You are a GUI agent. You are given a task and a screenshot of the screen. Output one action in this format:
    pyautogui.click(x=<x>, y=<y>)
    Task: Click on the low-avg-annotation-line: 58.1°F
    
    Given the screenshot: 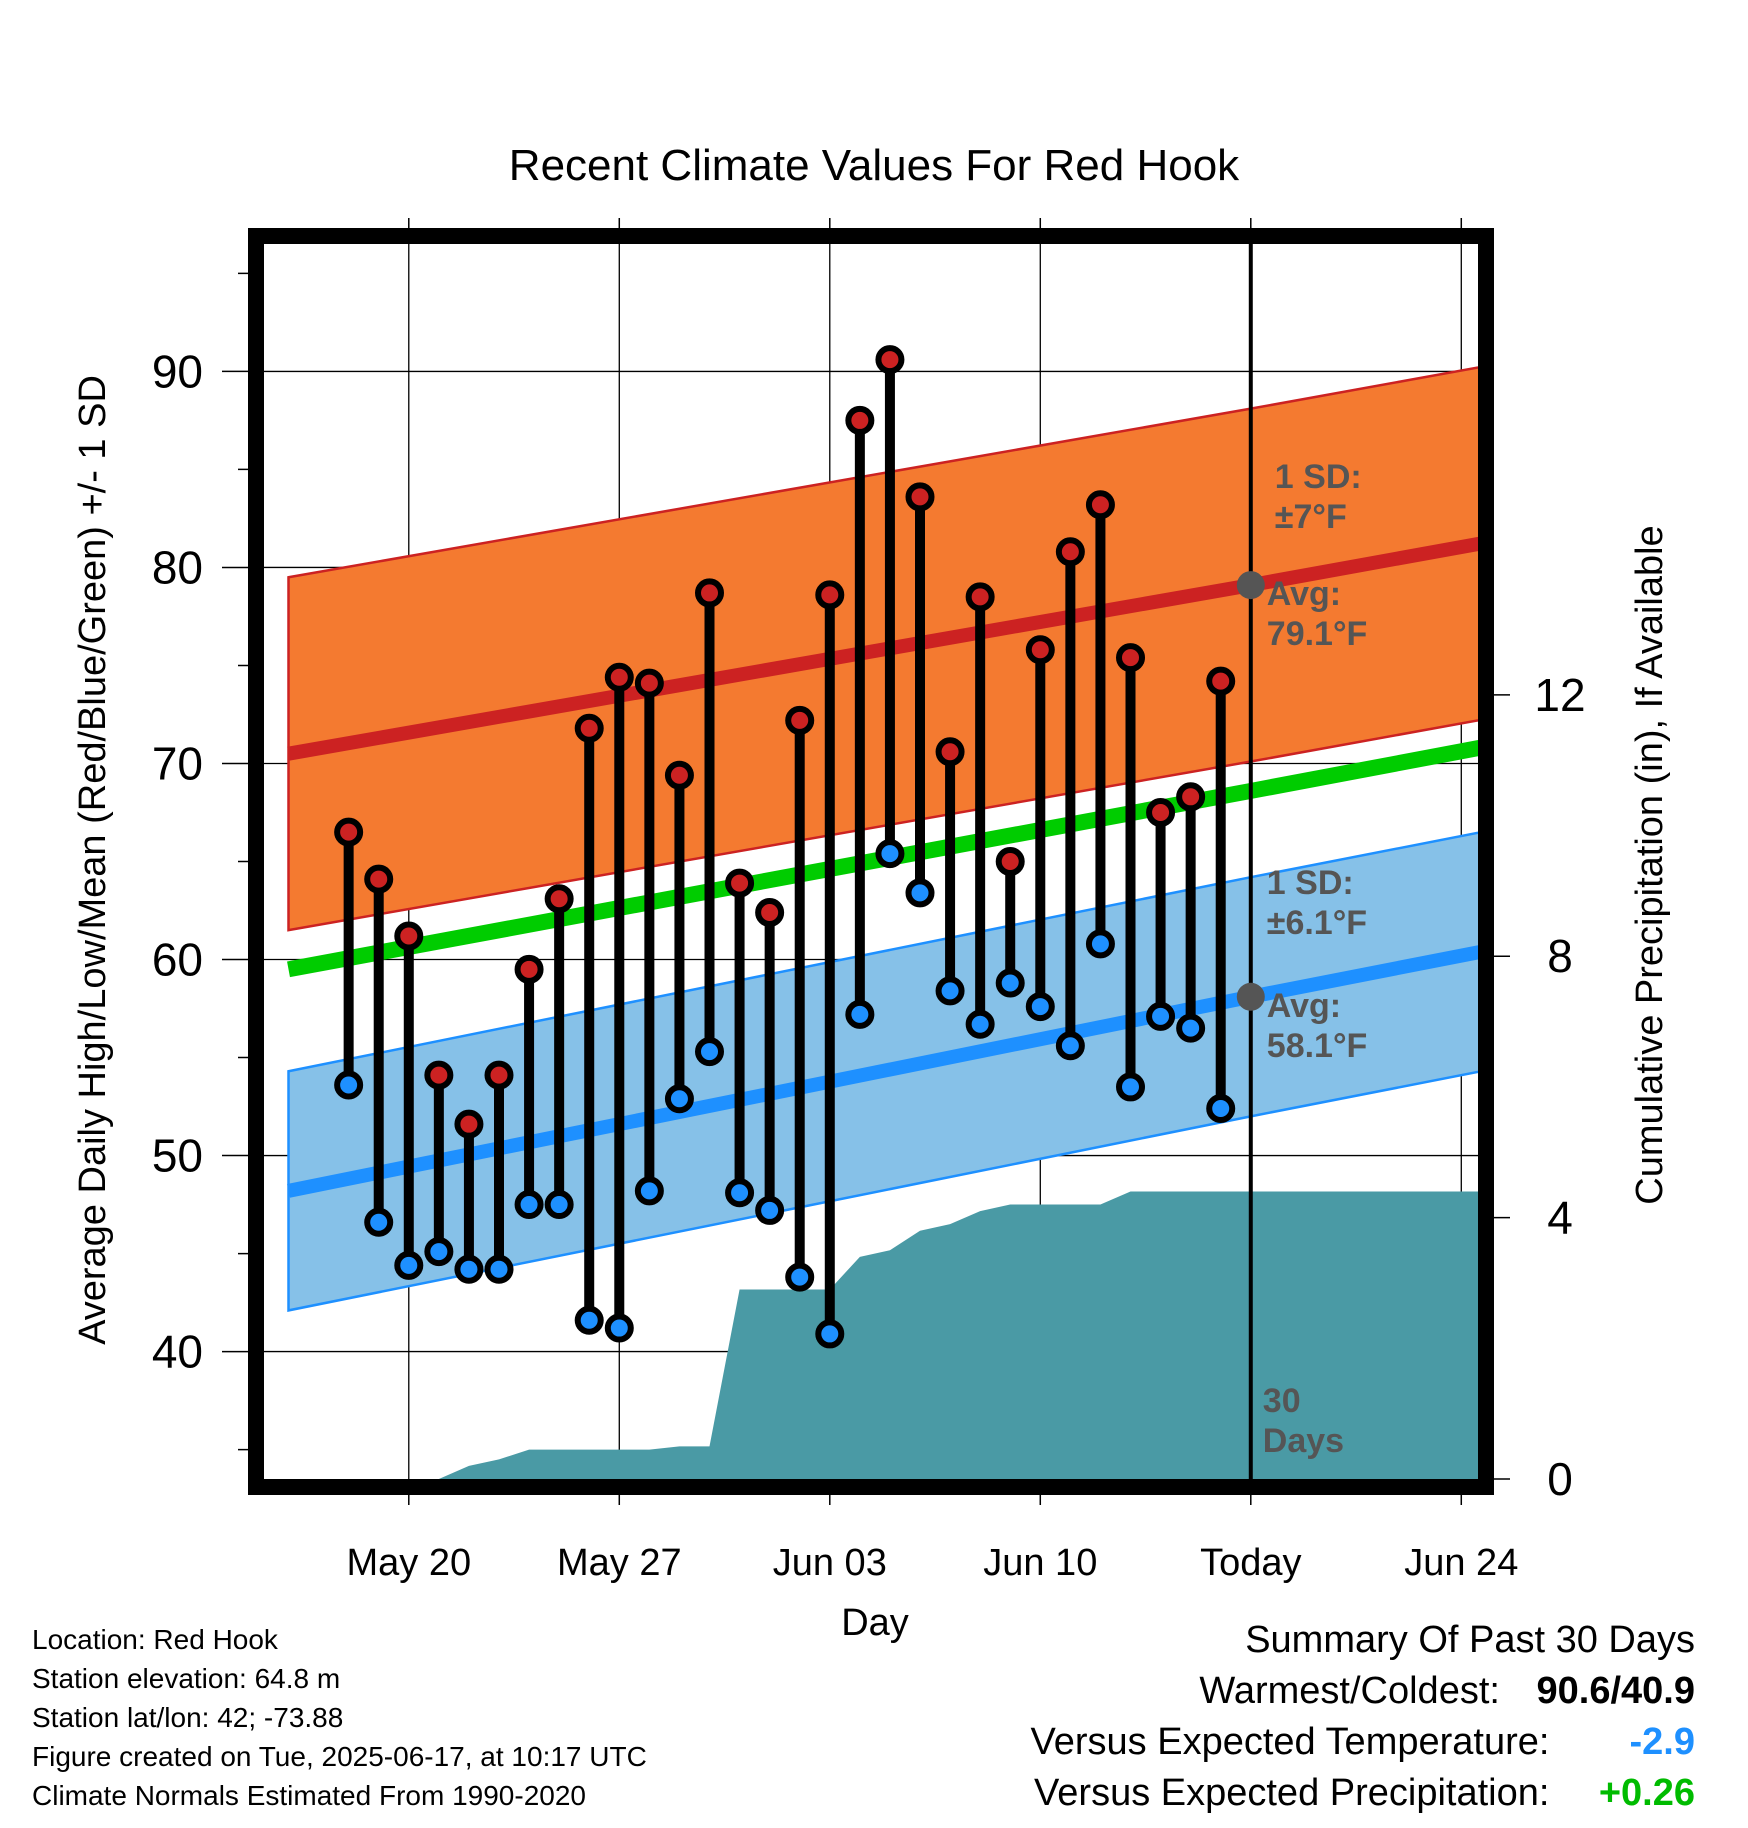 What is the action you would take?
    pyautogui.click(x=1317, y=1046)
    